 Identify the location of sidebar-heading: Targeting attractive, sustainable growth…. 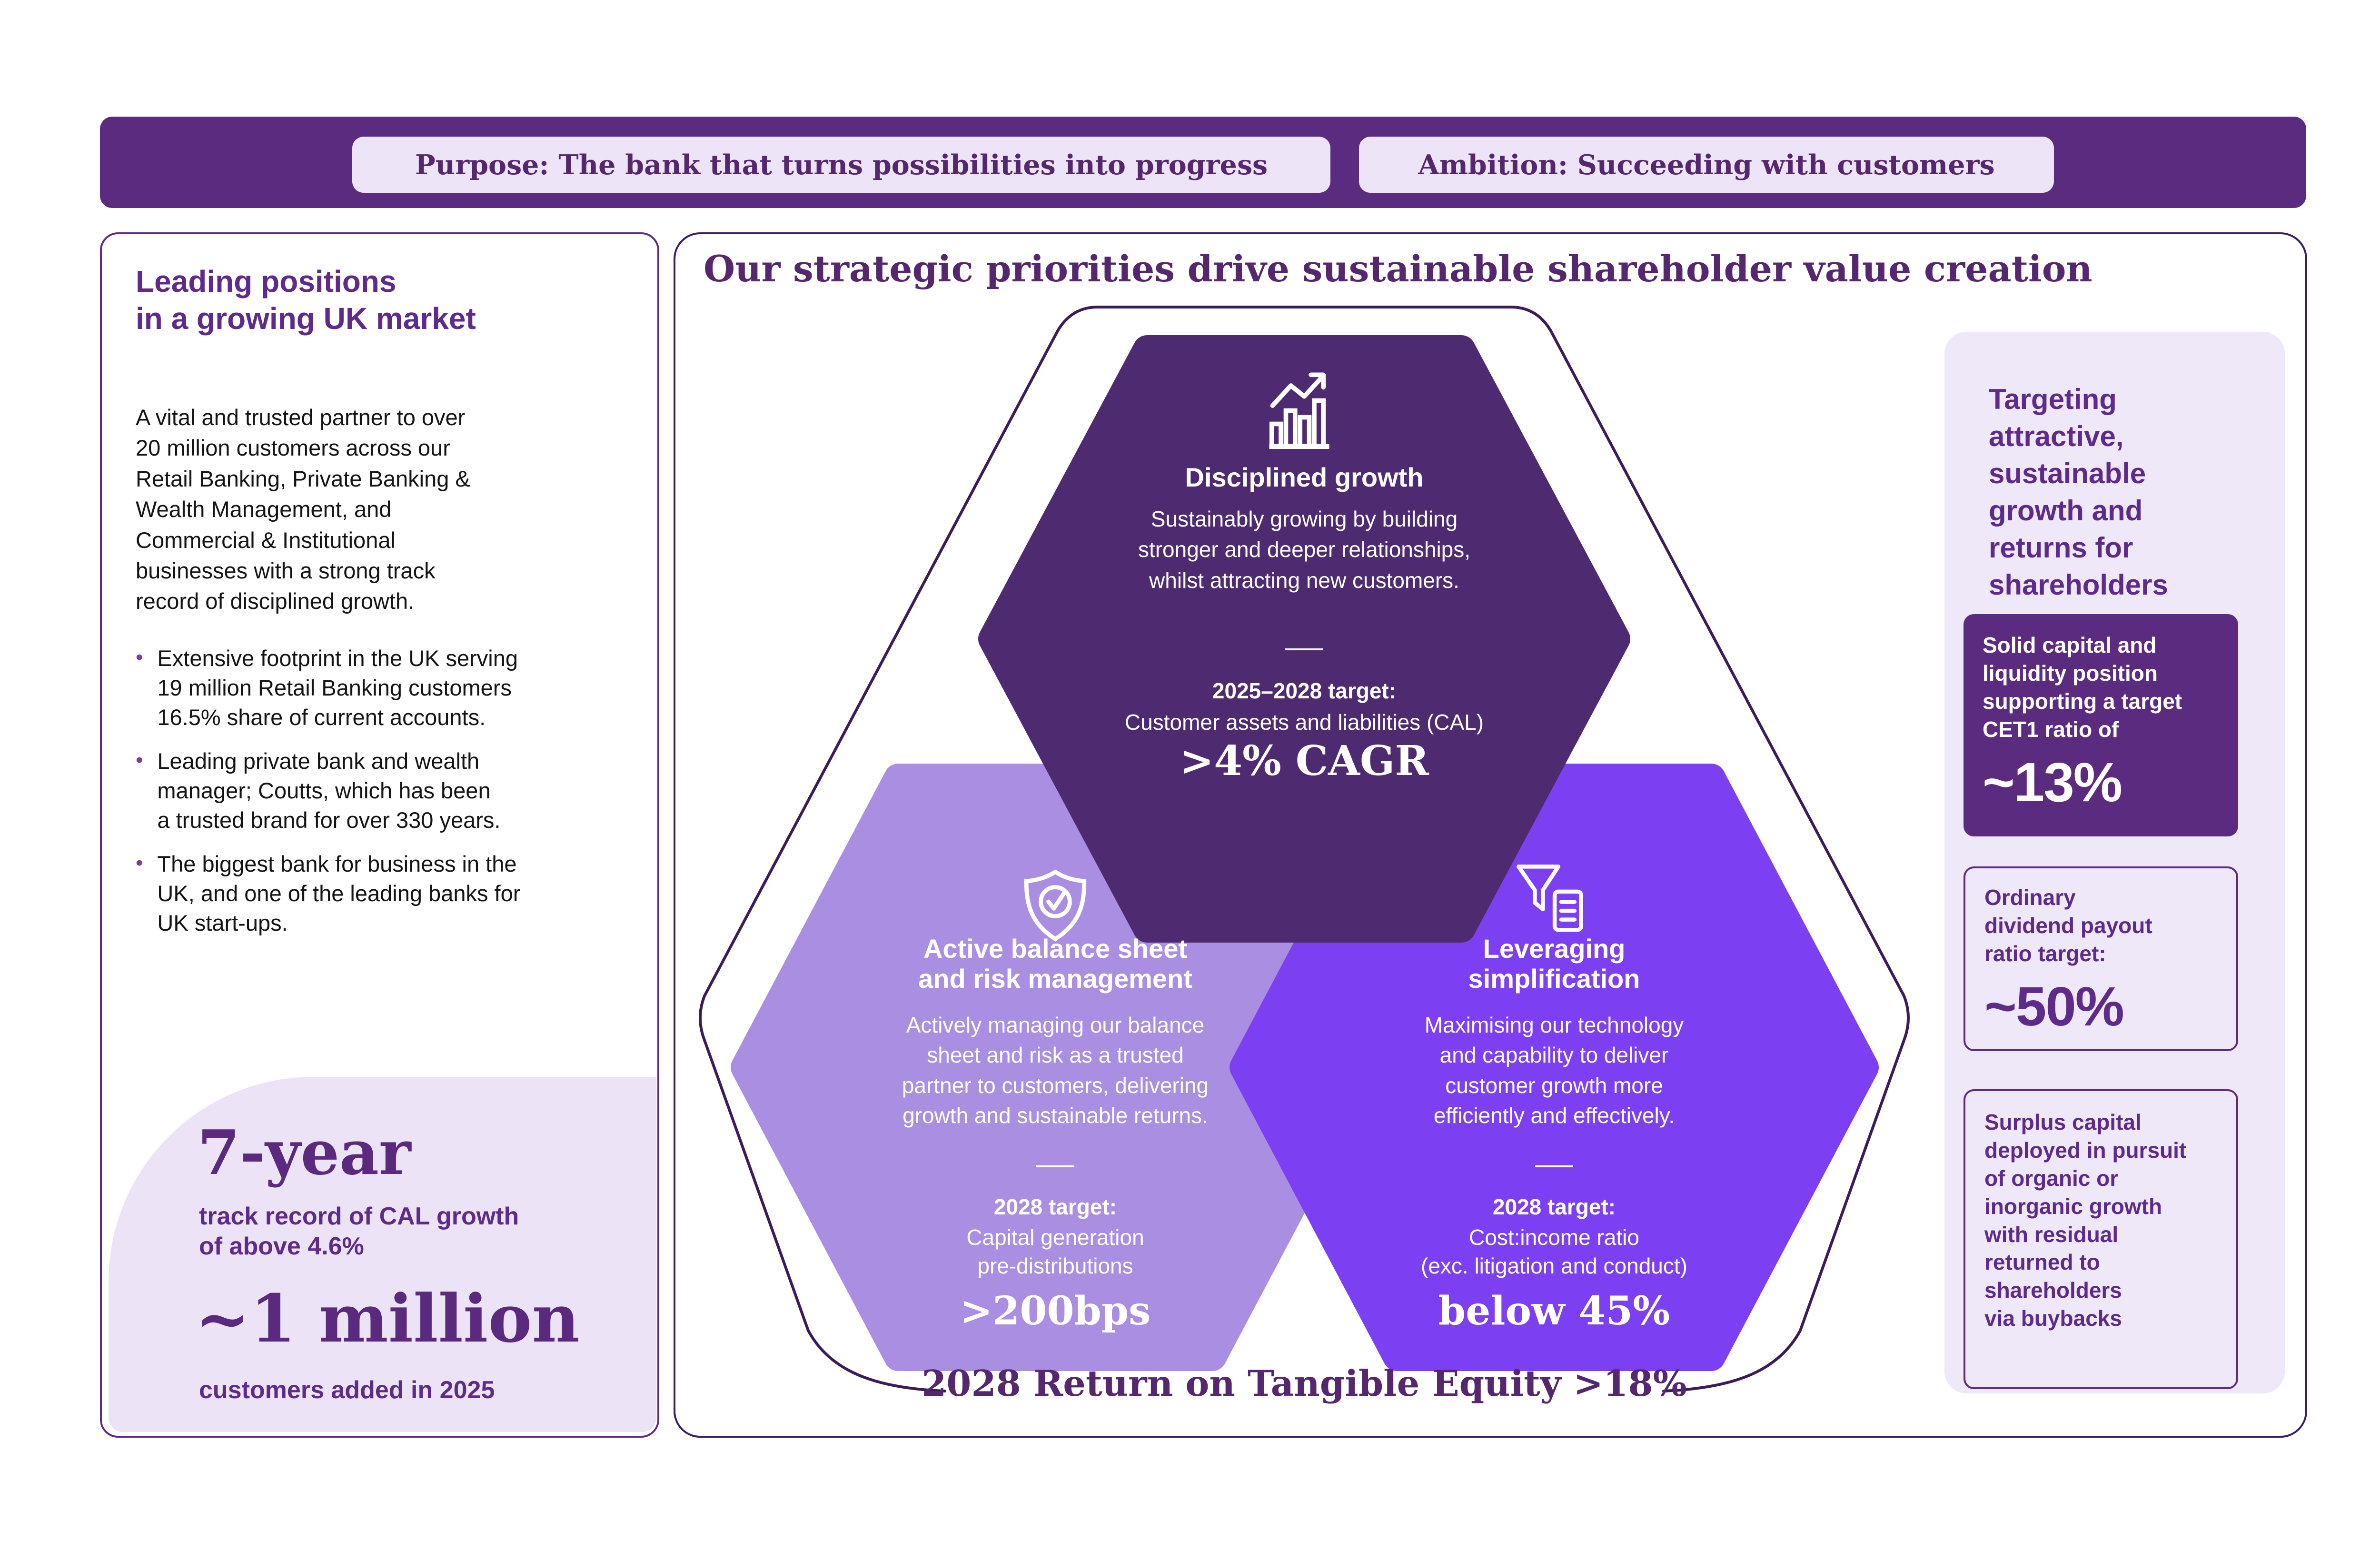
(2078, 492).